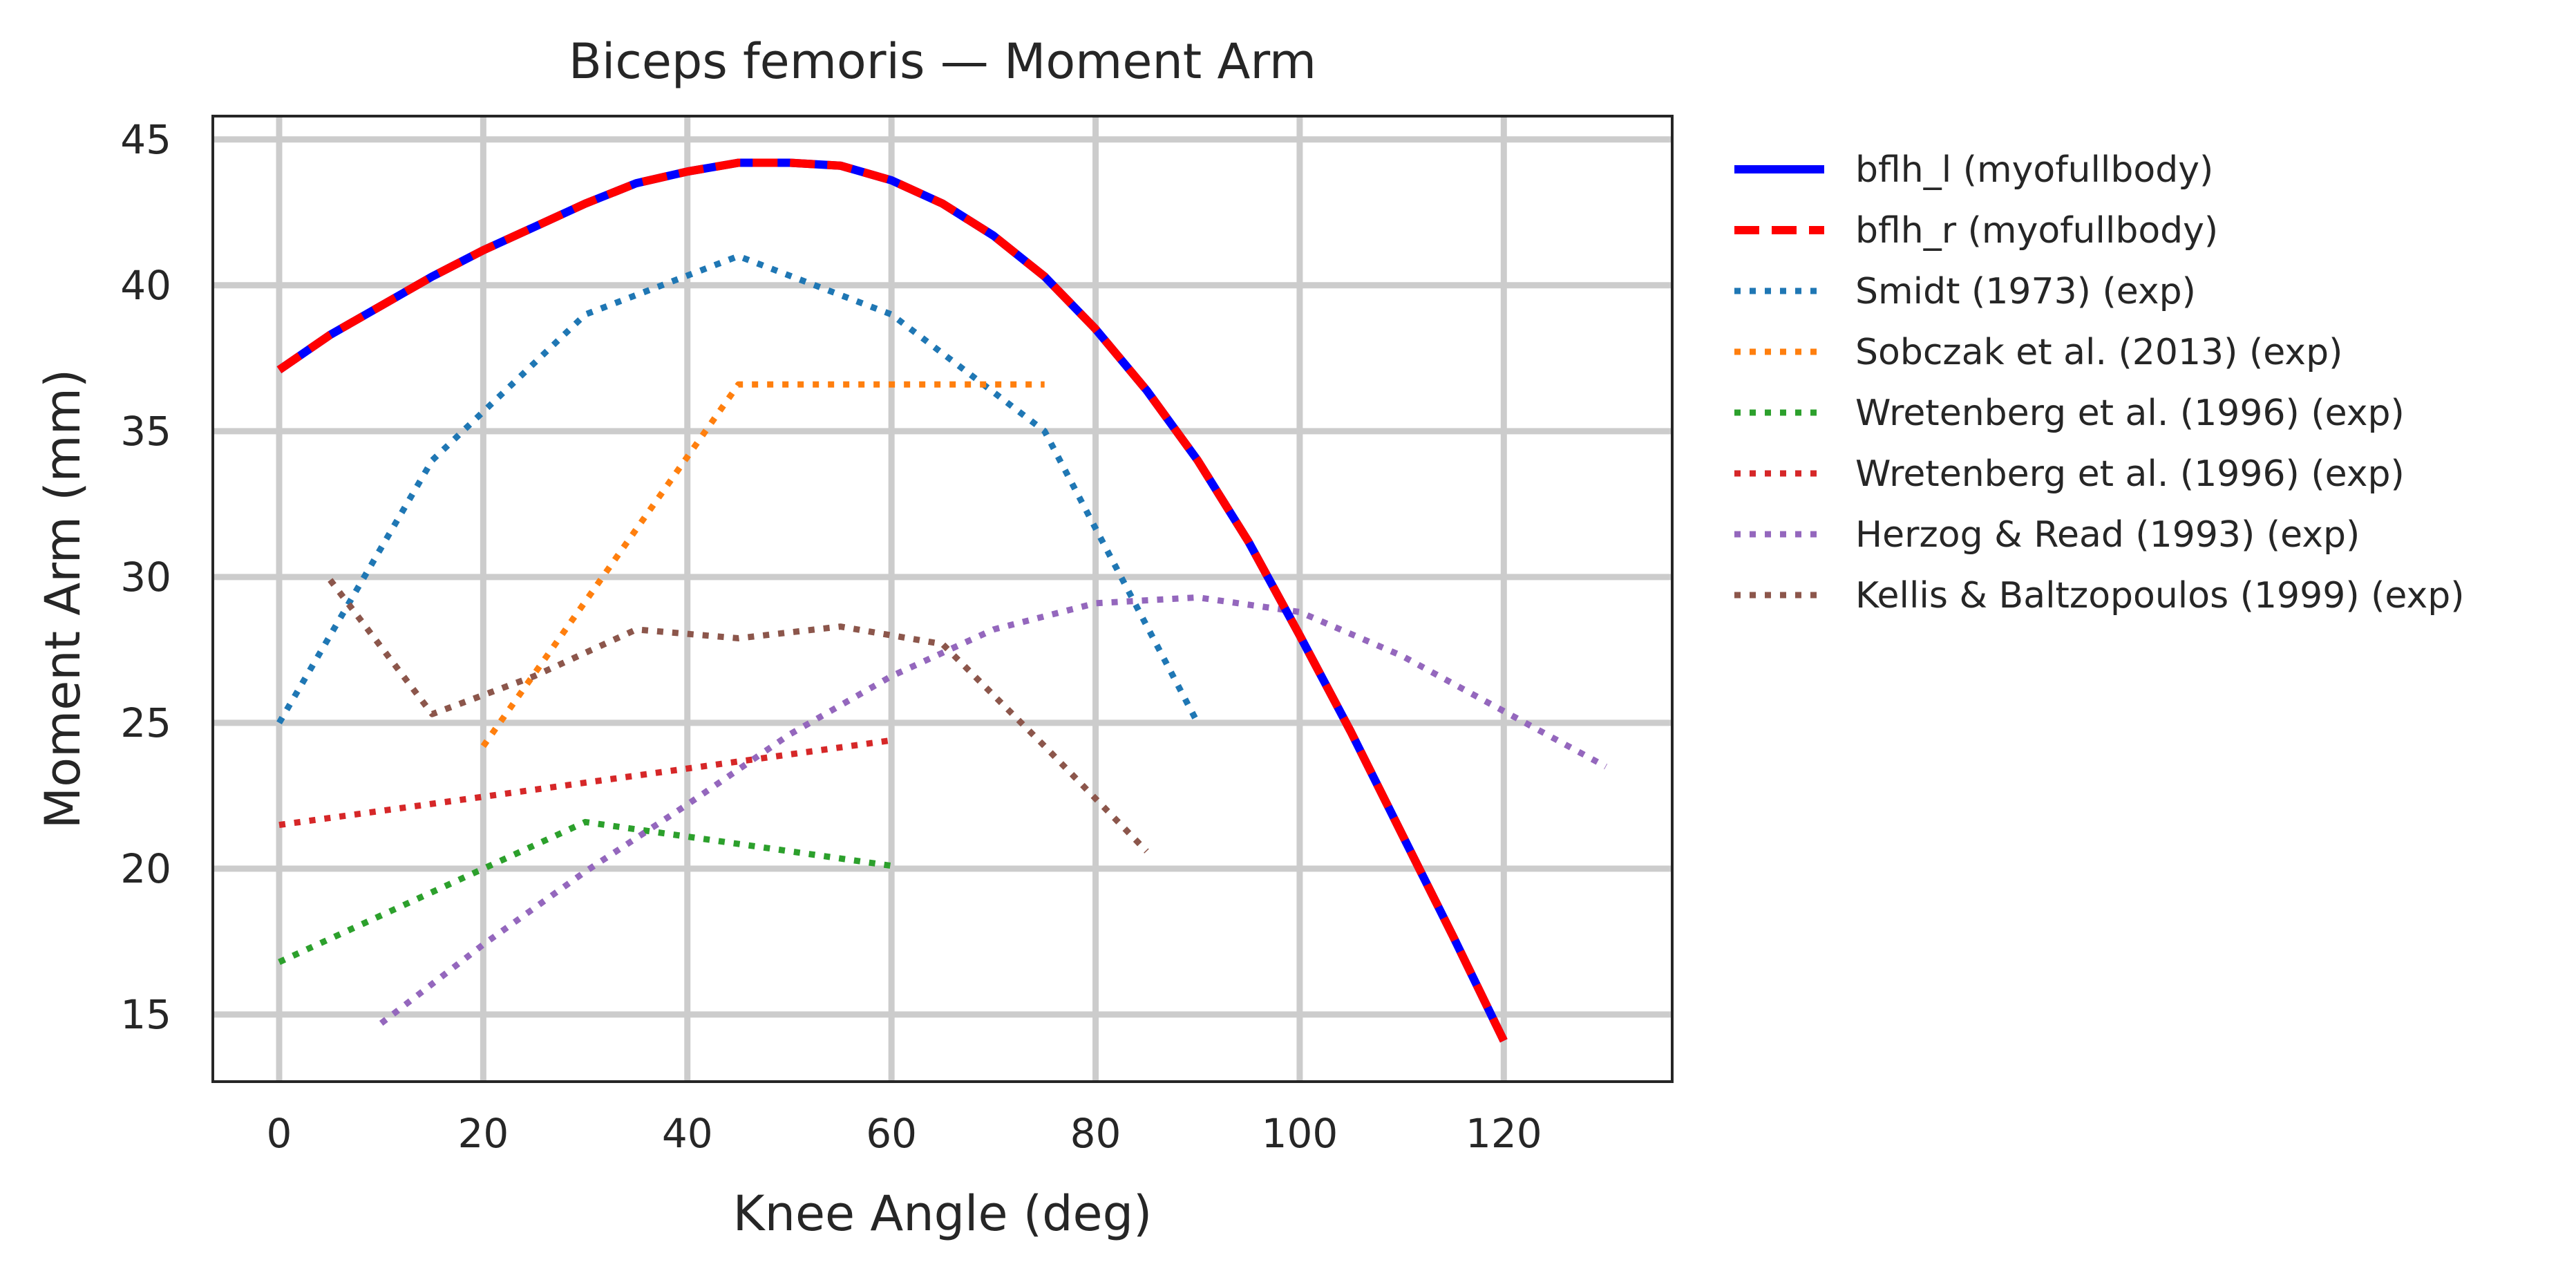 Image resolution: width=2576 pixels, height=1271 pixels. I want to click on x-tick-label: 0, so click(279, 1133).